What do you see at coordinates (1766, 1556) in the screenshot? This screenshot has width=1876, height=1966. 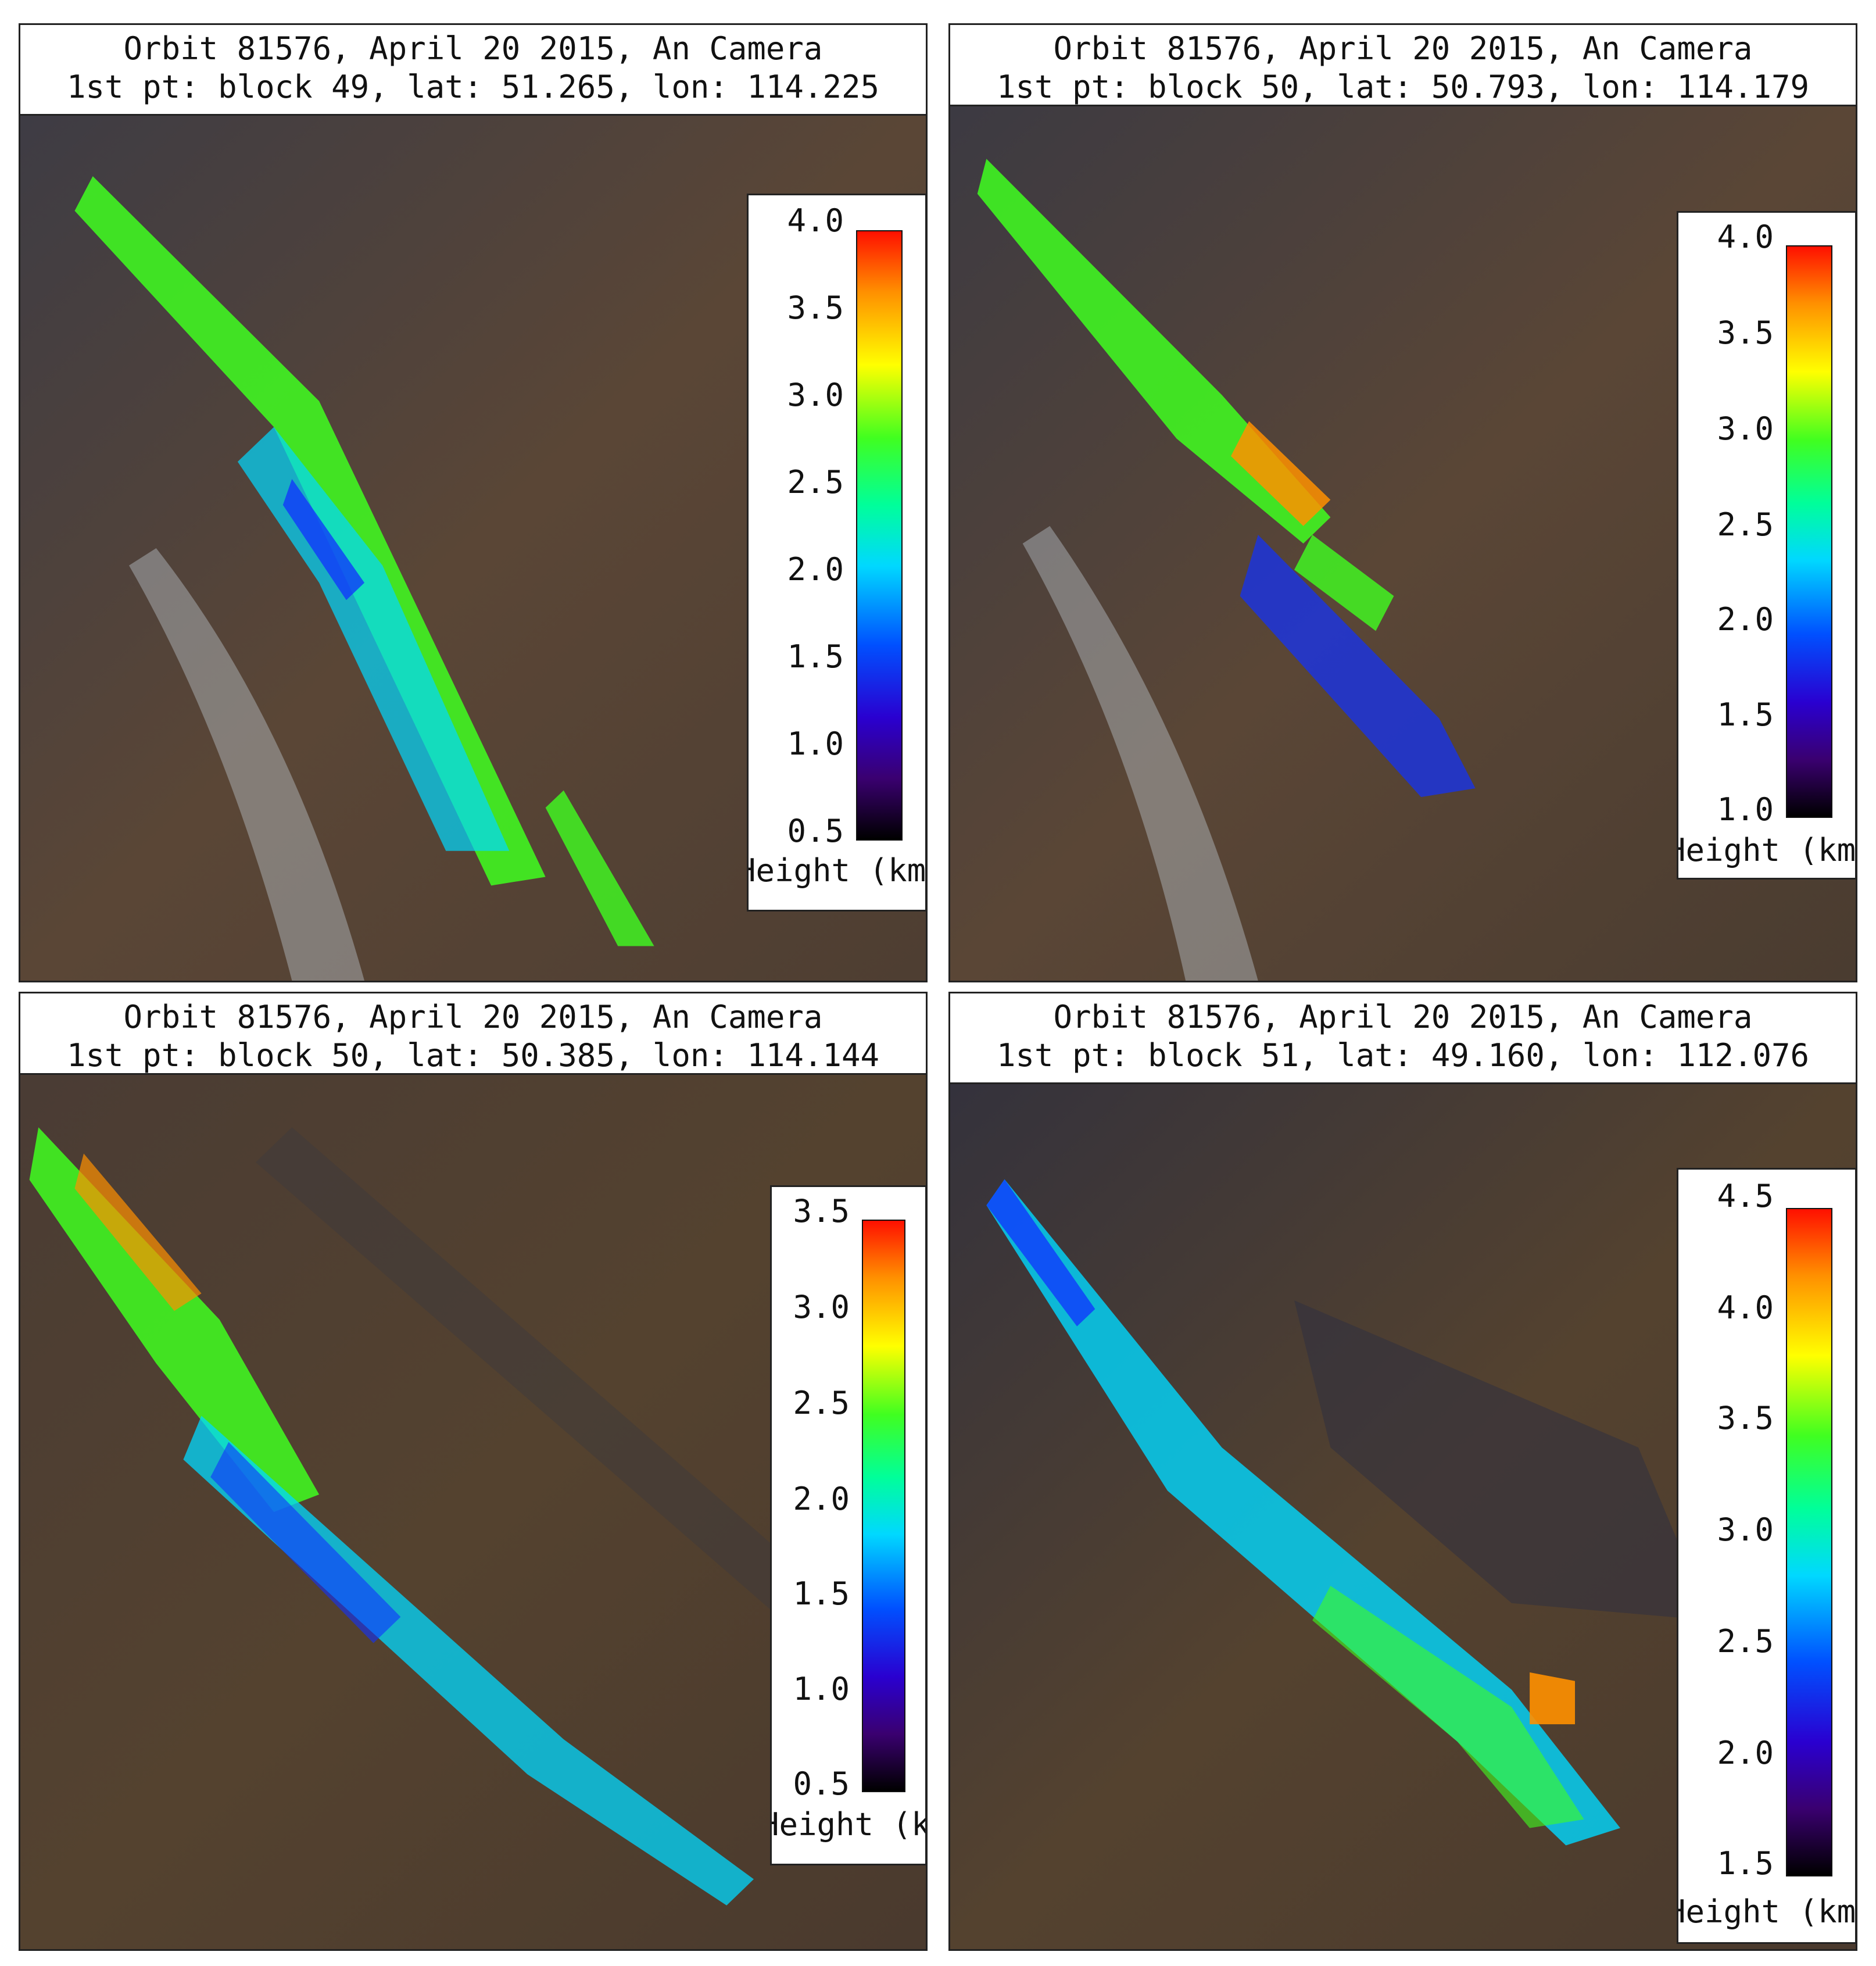 I see `colorbar: 4.5 4.0 3.5 3.0 2.5 2.0 1.5 Height (km` at bounding box center [1766, 1556].